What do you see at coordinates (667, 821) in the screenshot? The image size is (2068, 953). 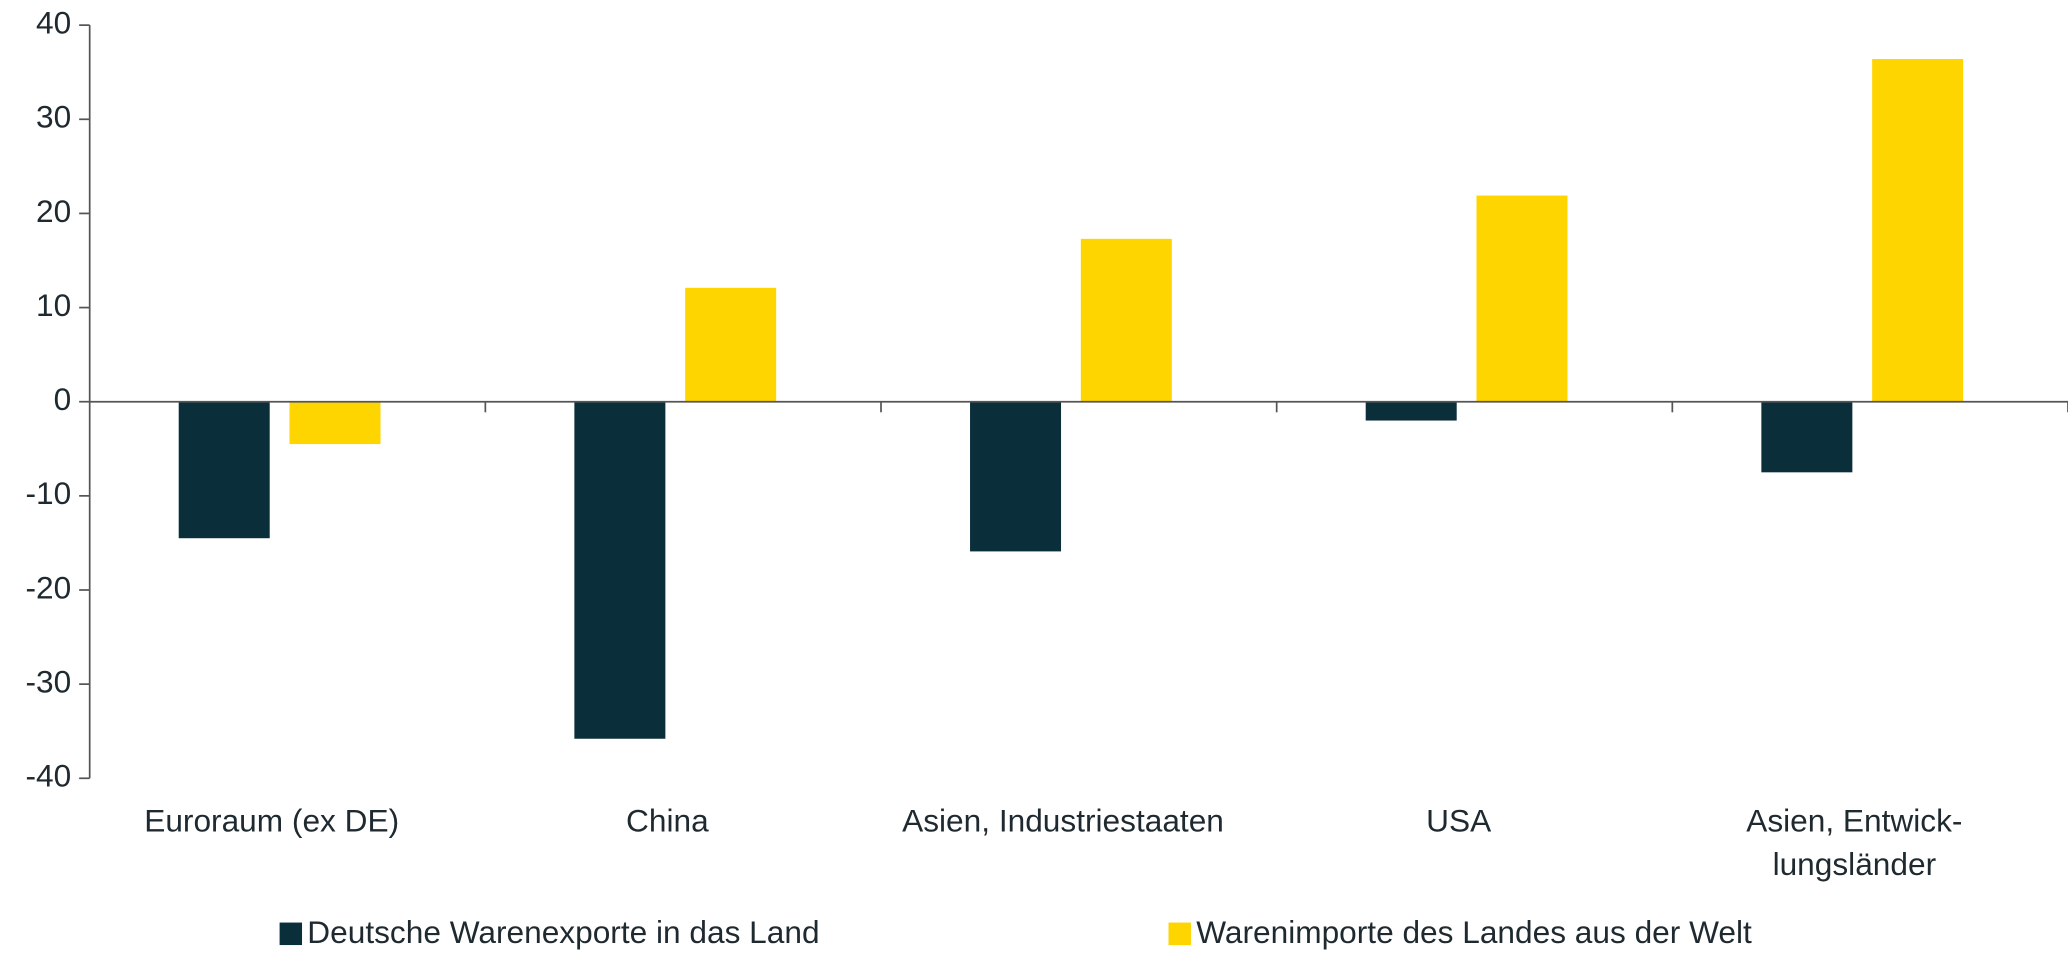 I see `x-tick-label: China` at bounding box center [667, 821].